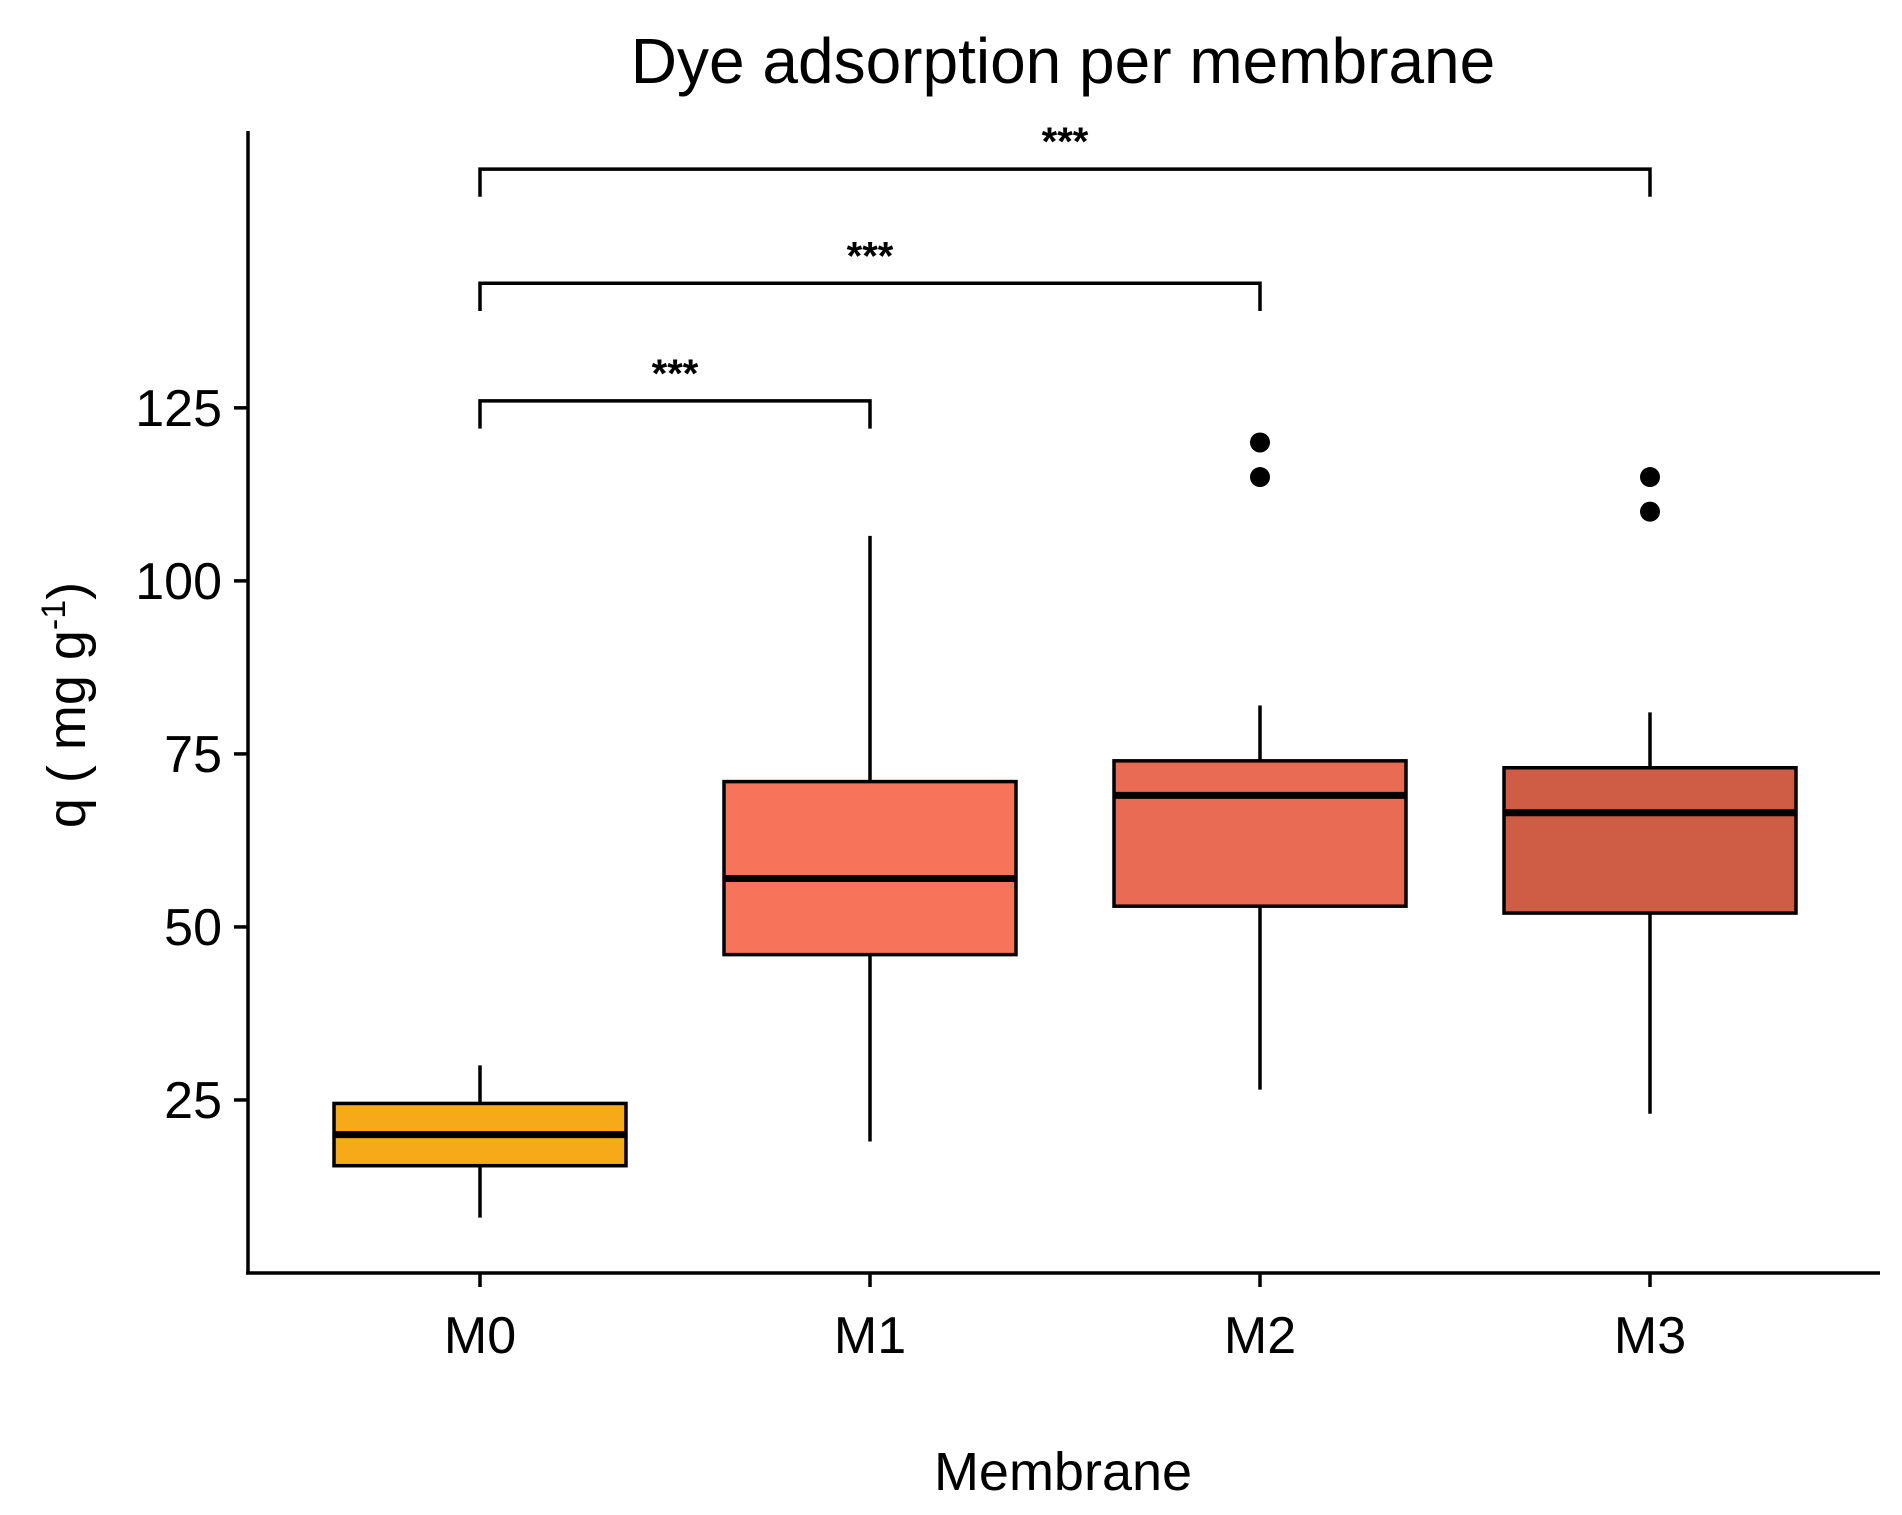 The height and width of the screenshot is (1515, 1902). I want to click on x-axis-ticks: M0 M1 M2 M3, so click(1065, 1319).